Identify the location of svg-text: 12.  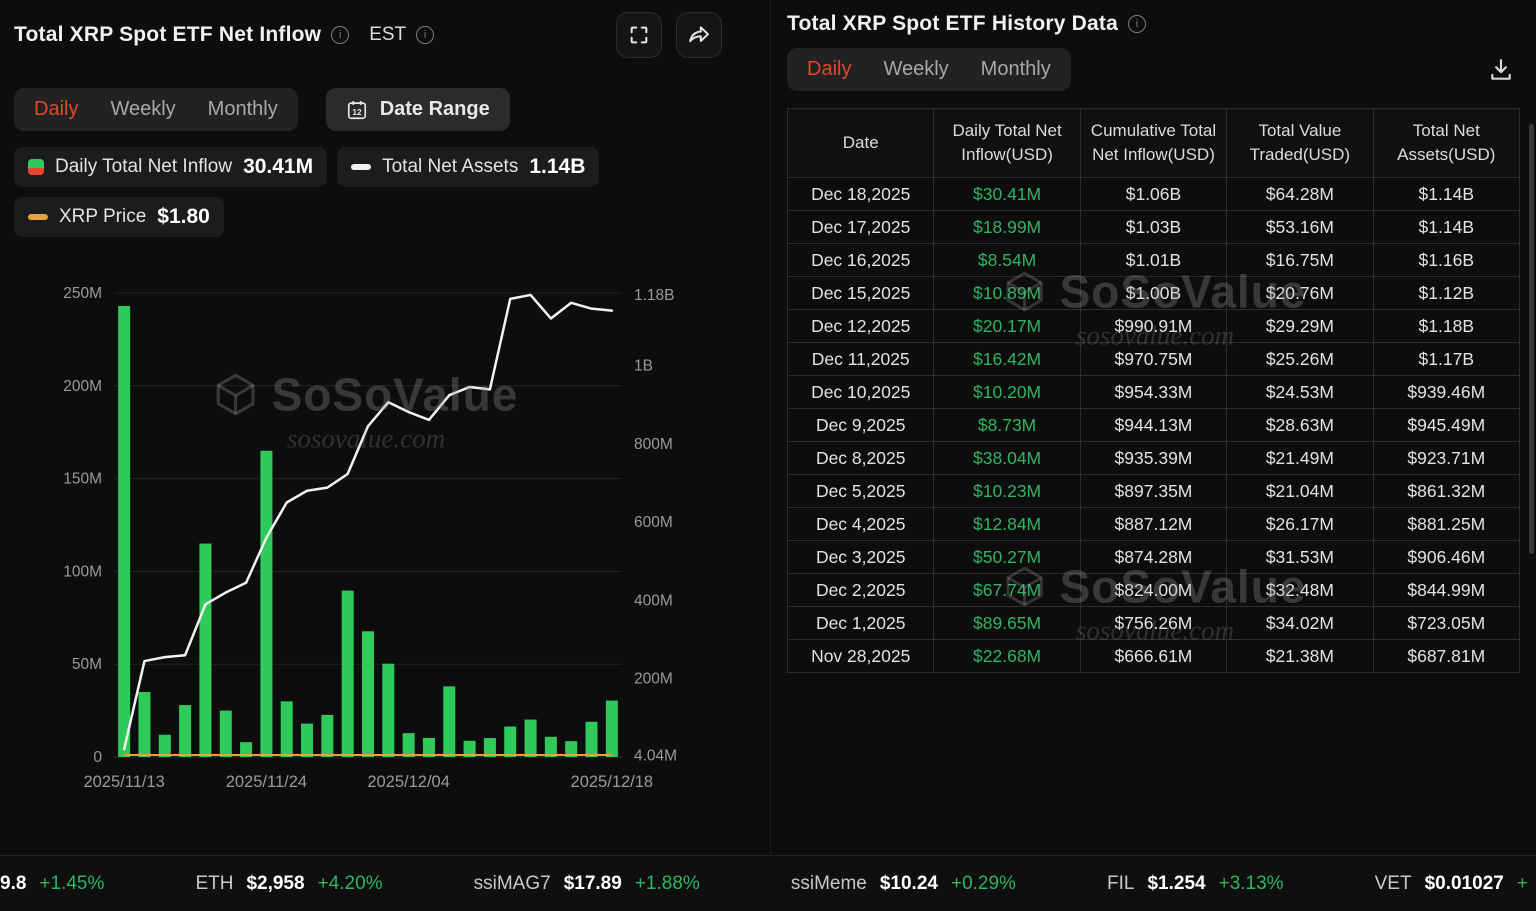
(357, 111).